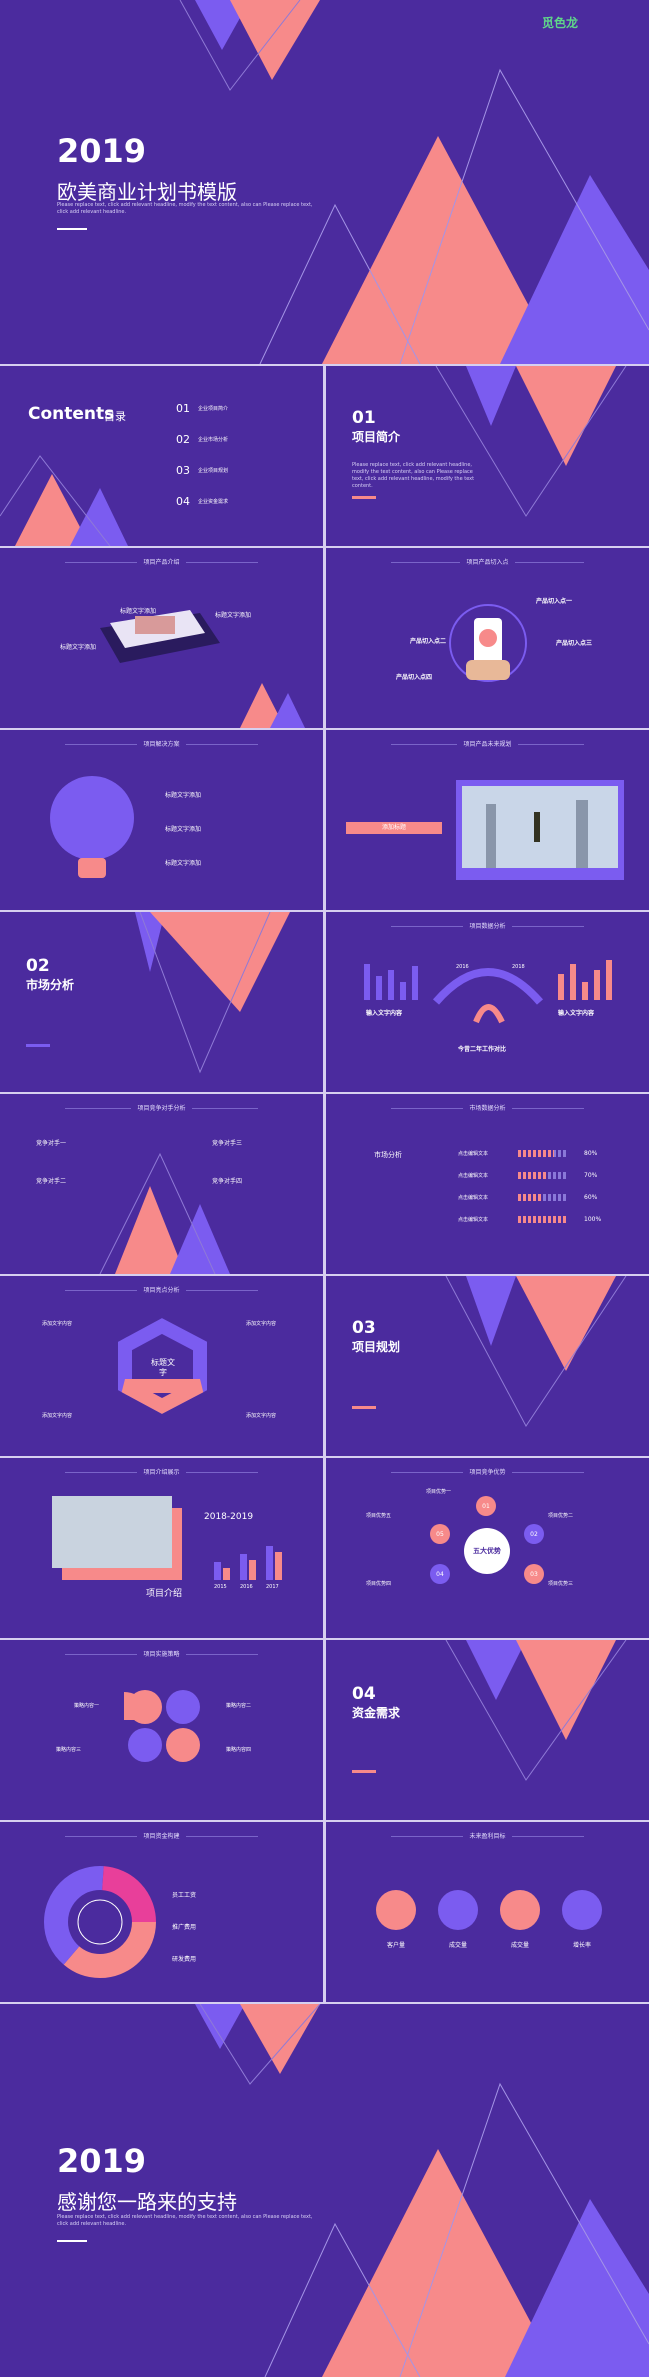 This screenshot has width=649, height=2377. Describe the element at coordinates (473, 1198) in the screenshot. I see `row-label: 点击编辑文本` at that location.